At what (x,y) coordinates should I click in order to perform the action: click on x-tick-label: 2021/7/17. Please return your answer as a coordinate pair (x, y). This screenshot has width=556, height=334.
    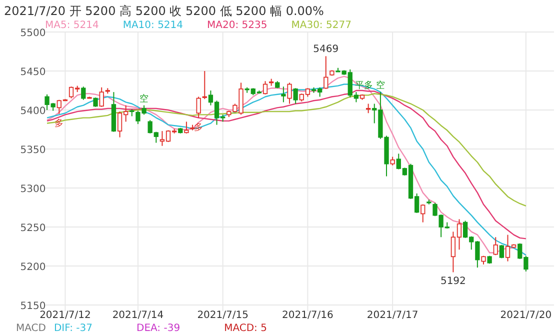
    Looking at the image, I should click on (392, 315).